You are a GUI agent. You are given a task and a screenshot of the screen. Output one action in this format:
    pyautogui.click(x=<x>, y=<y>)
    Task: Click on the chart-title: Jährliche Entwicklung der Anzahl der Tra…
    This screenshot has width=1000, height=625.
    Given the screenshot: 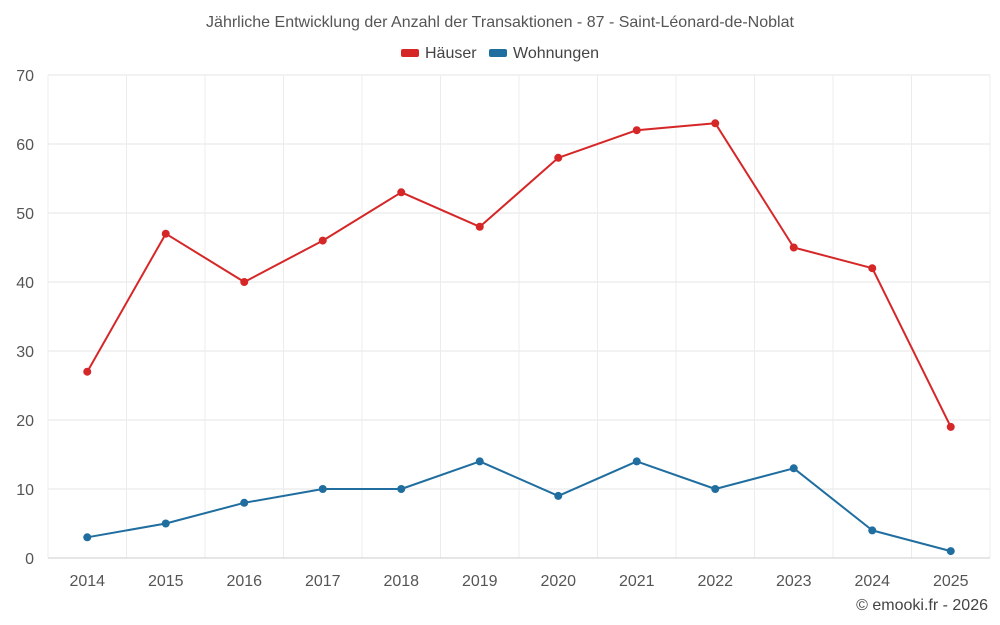 What is the action you would take?
    pyautogui.click(x=500, y=22)
    